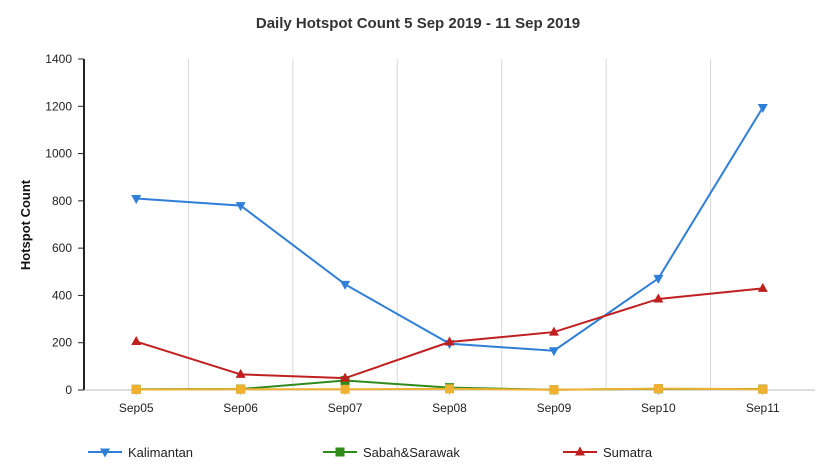 The width and height of the screenshot is (830, 468). Describe the element at coordinates (628, 452) in the screenshot. I see `legend-label: Sumatra` at that location.